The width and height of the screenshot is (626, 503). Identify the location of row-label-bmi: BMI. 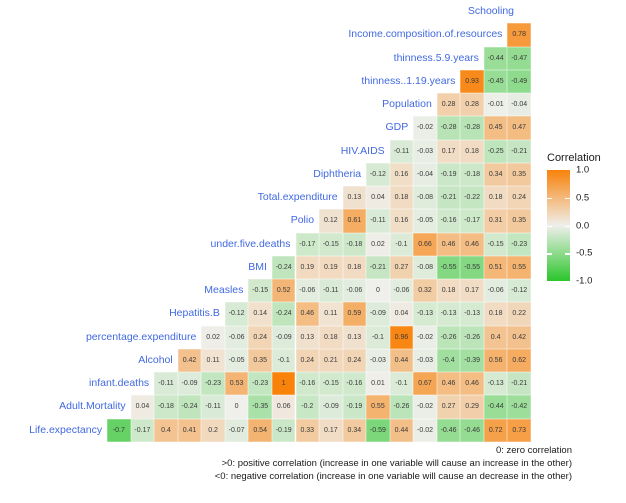
(257, 266).